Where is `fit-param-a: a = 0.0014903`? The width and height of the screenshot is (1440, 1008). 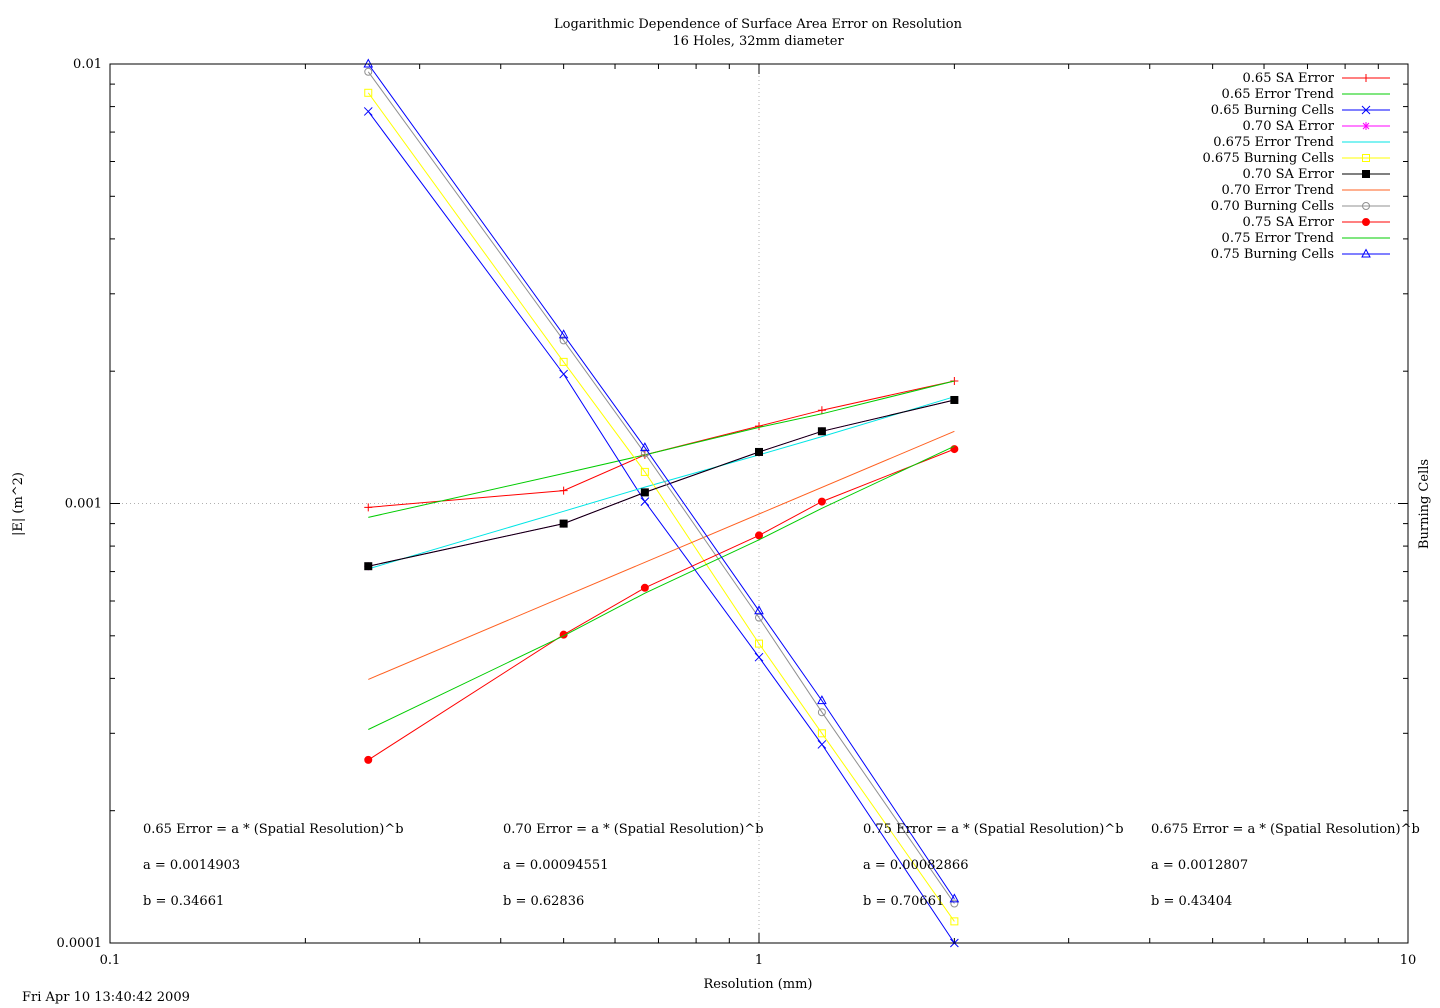 fit-param-a: a = 0.0014903 is located at coordinates (192, 865).